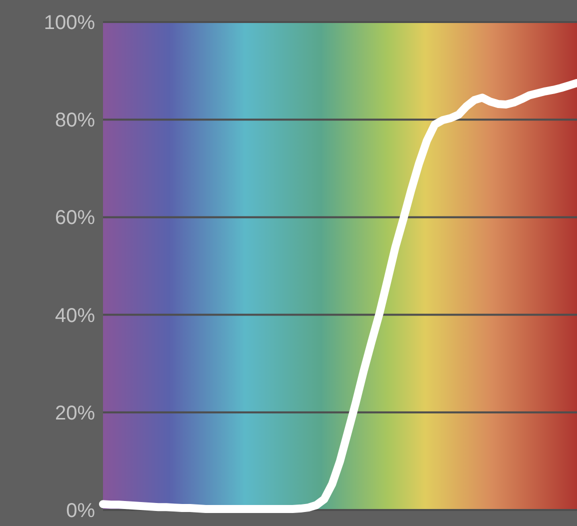 This screenshot has width=577, height=526. Describe the element at coordinates (75, 413) in the screenshot. I see `y-tick-label: 20%` at that location.